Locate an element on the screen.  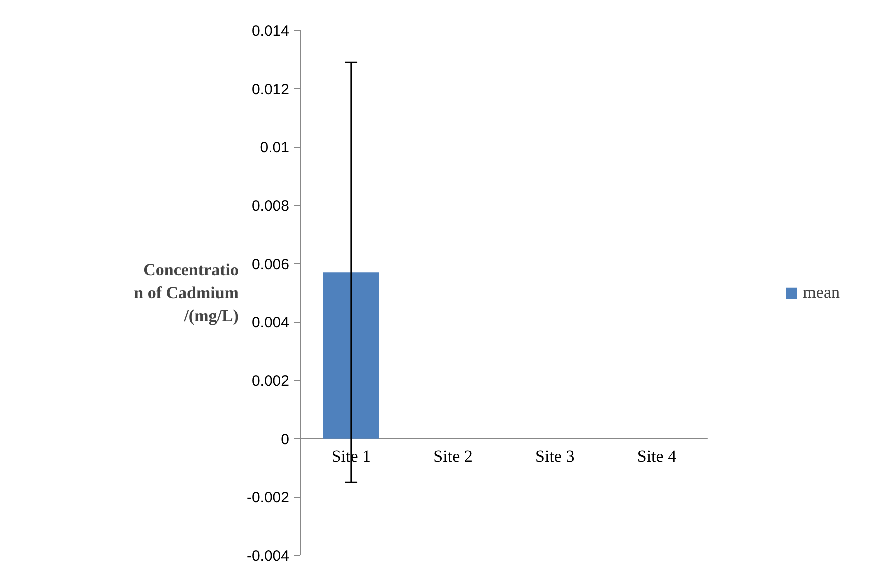
y-tick-label: 0.006 is located at coordinates (271, 265).